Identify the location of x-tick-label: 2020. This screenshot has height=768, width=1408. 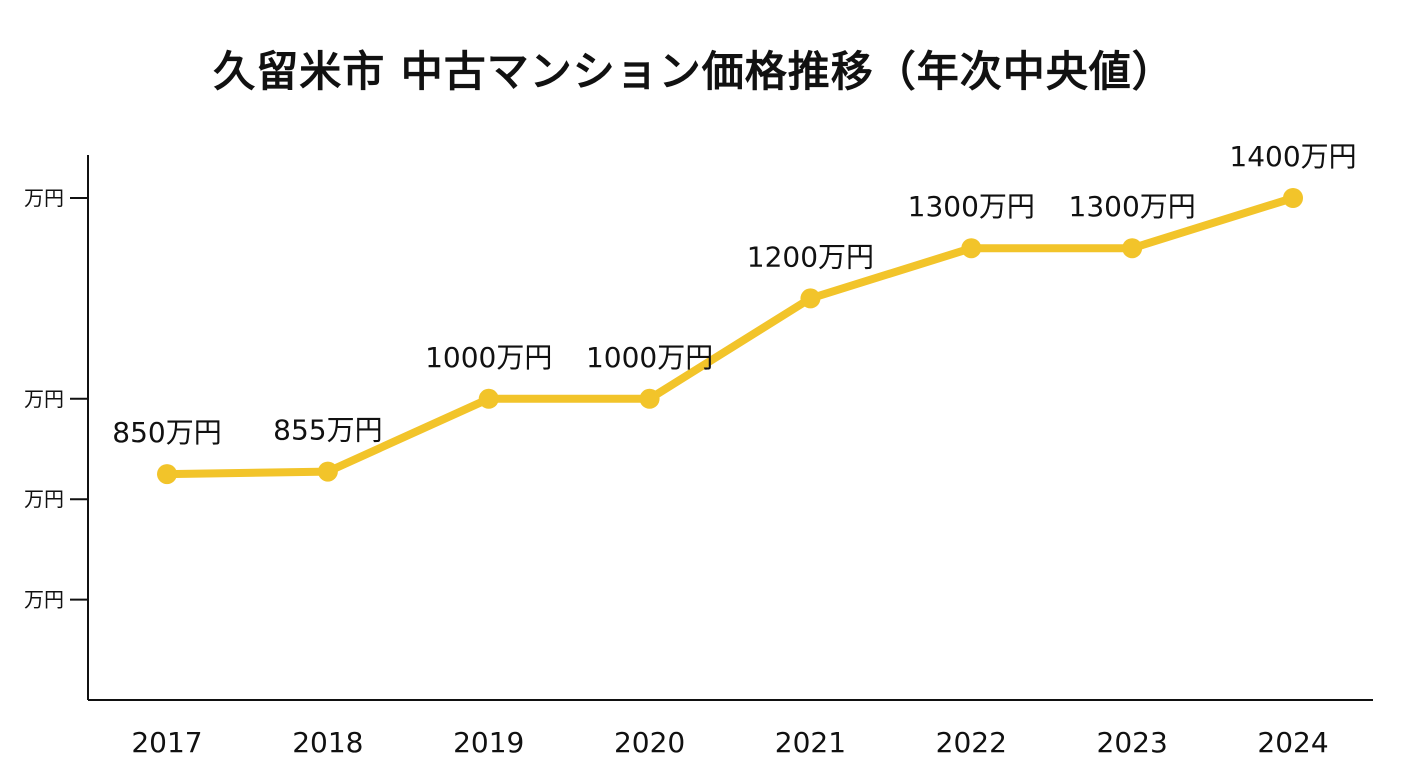
(649, 742).